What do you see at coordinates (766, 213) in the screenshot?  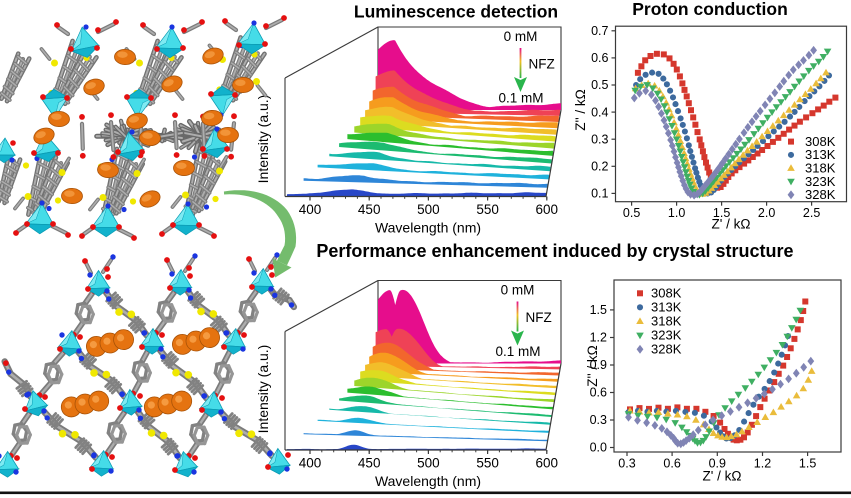 I see `svg-text: 2.0` at bounding box center [766, 213].